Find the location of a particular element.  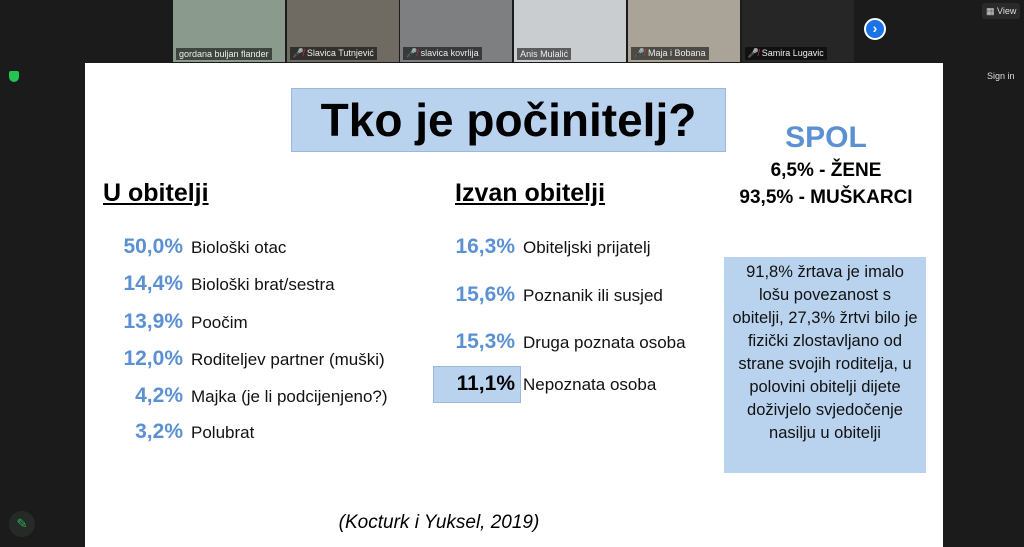

pencil-icon: ✎ is located at coordinates (22, 523).